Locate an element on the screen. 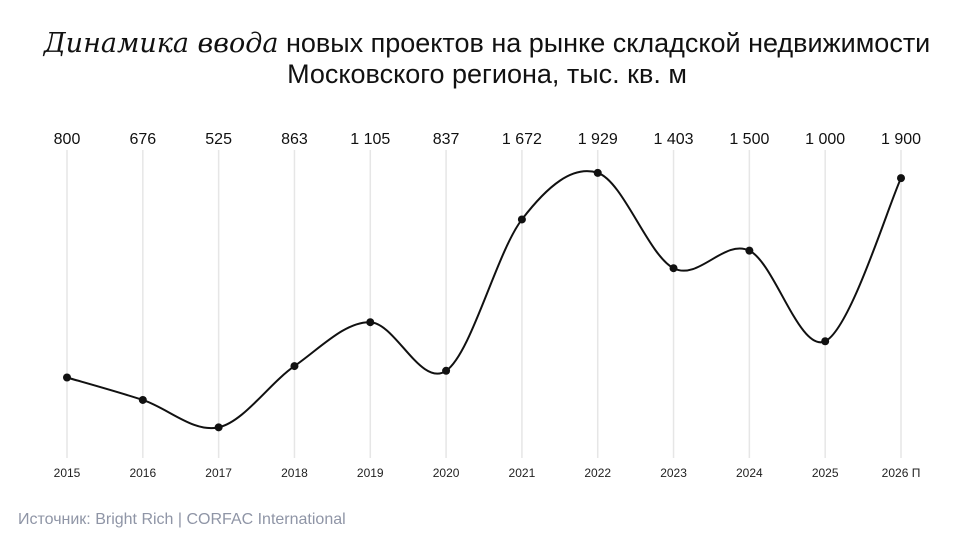  x-tick-label: 2022 is located at coordinates (597, 473).